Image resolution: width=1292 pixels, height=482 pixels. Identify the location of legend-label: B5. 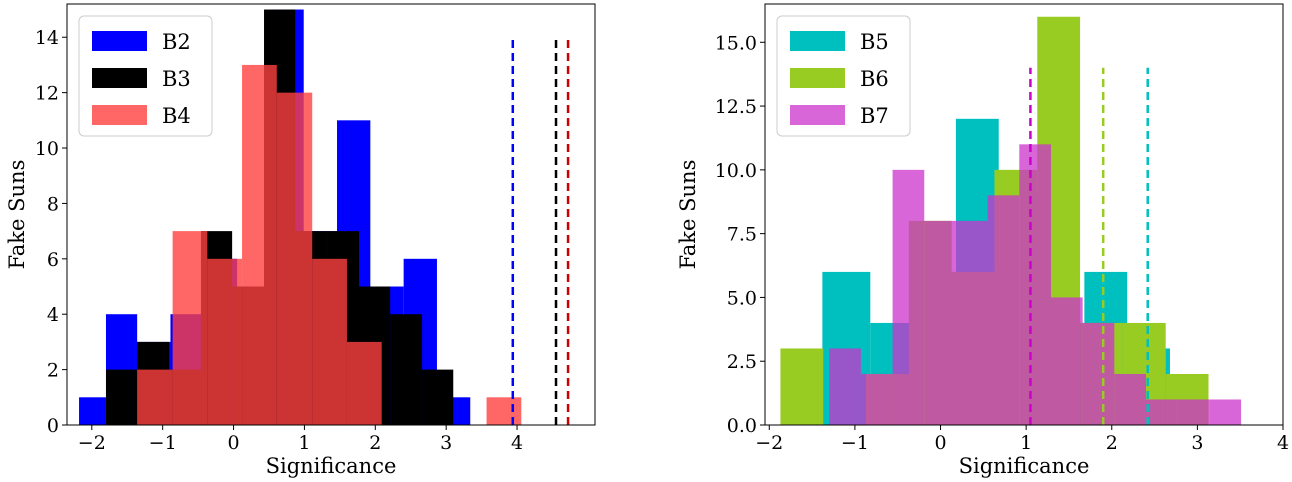
(874, 42).